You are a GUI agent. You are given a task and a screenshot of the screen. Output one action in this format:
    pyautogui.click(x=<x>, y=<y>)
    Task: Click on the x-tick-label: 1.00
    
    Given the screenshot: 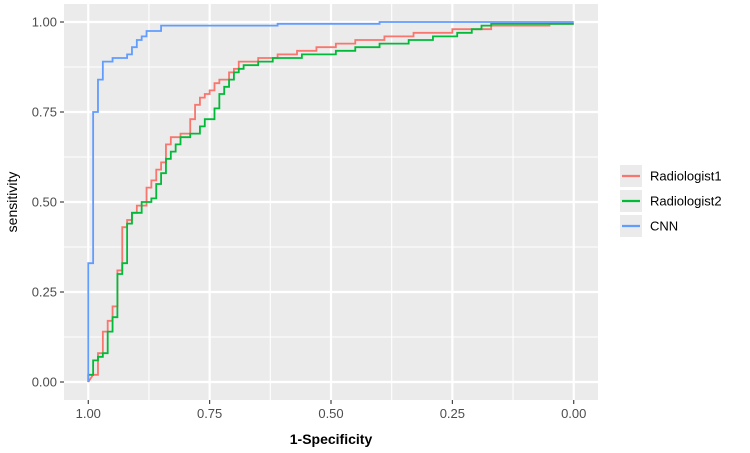 What is the action you would take?
    pyautogui.click(x=88, y=413)
    